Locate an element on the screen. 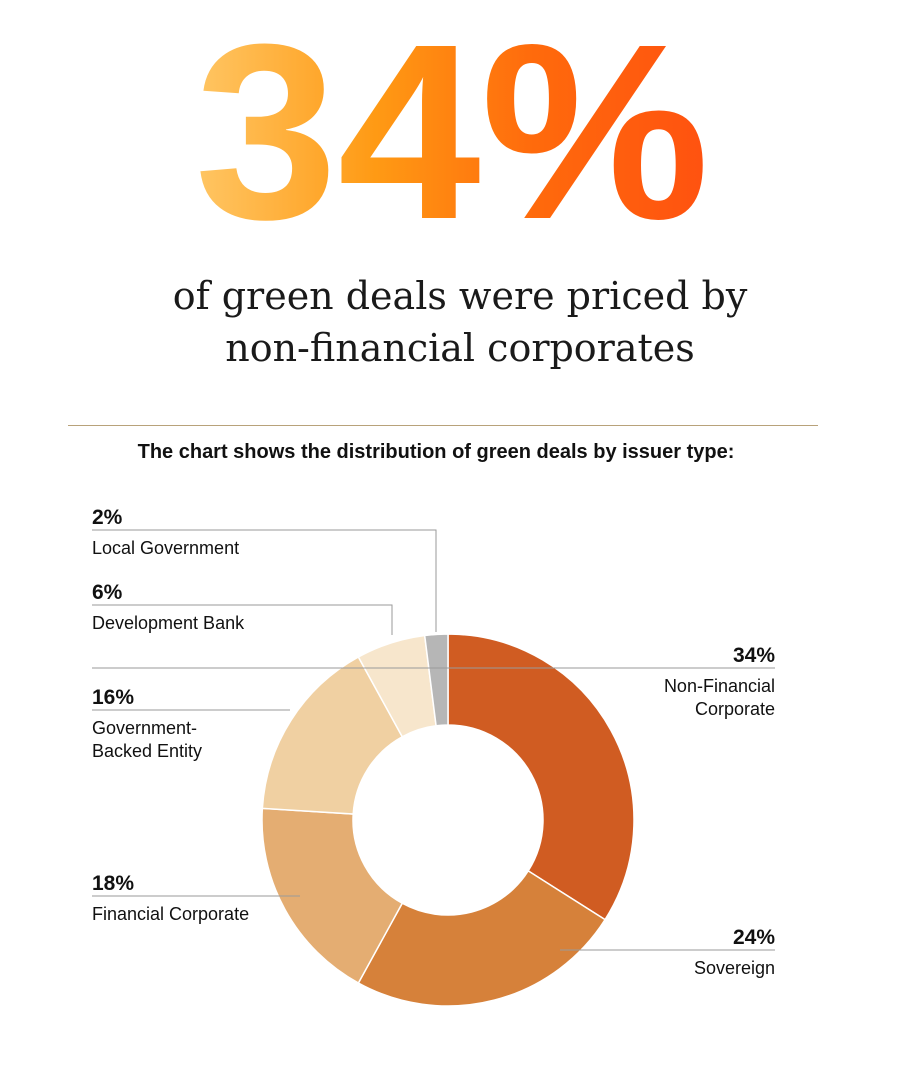 This screenshot has width=900, height=1080. slice-percent-label-2: 18% is located at coordinates (113, 883).